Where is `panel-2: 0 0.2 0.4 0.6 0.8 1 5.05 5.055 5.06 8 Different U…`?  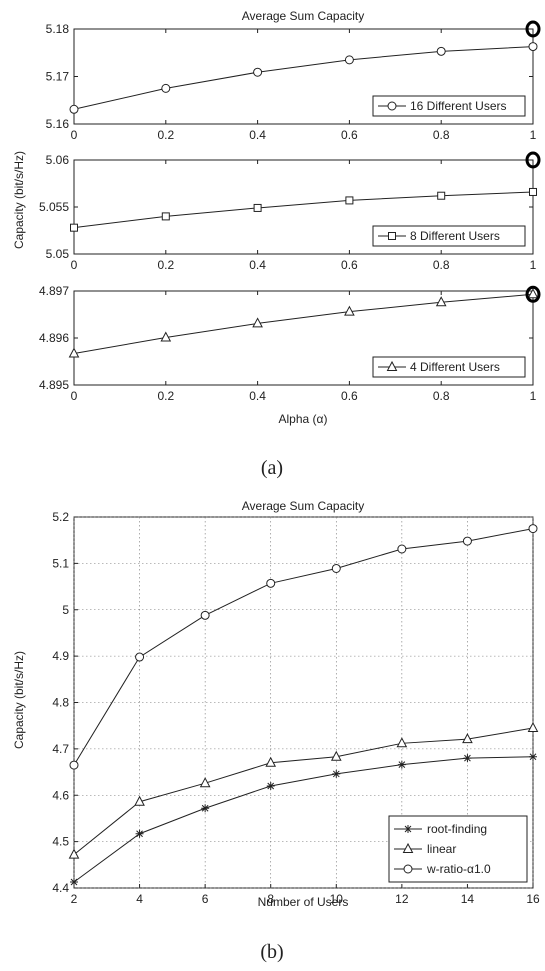
panel-2: 0 0.2 0.4 0.6 0.8 1 5.05 5.055 5.06 8 Different U… is located at coordinates (290, 211).